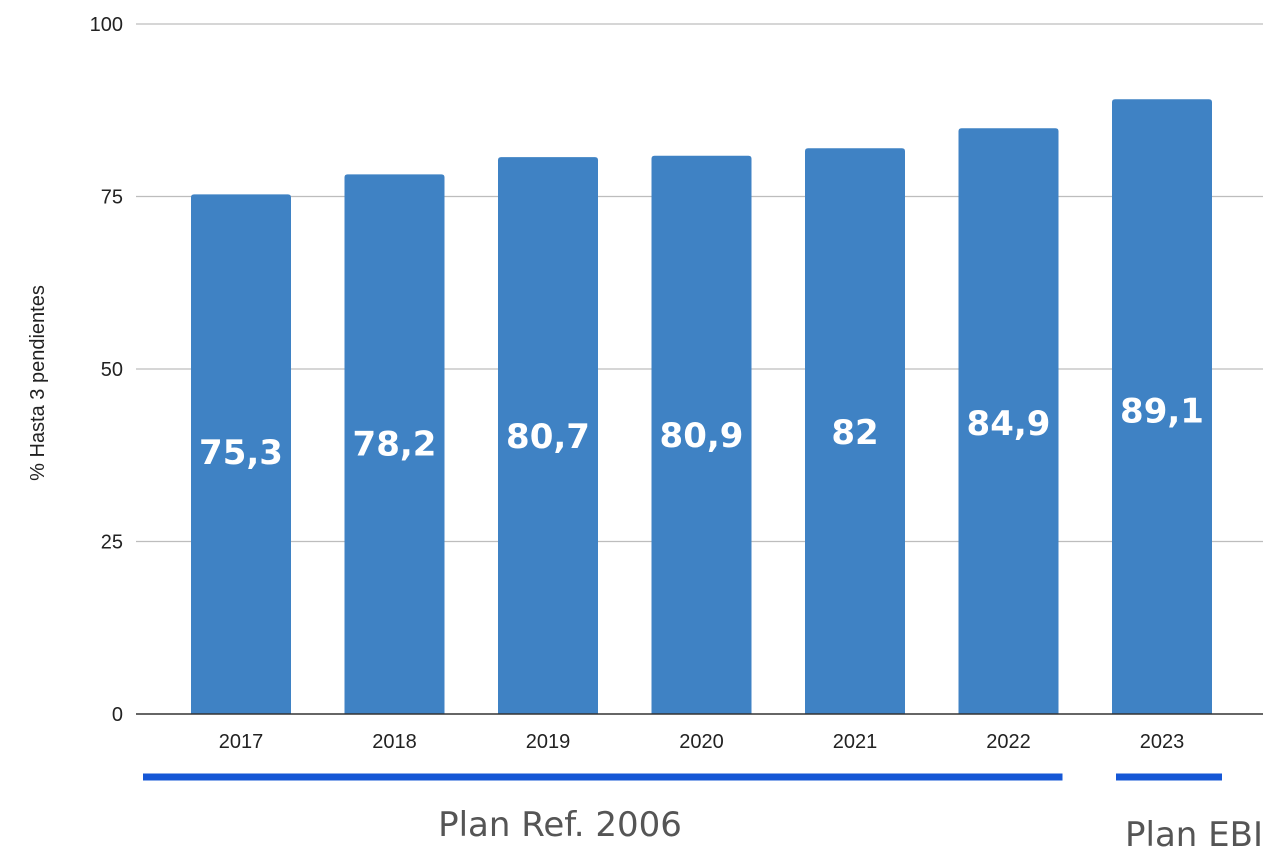  I want to click on y-tick-label: 25, so click(112, 543).